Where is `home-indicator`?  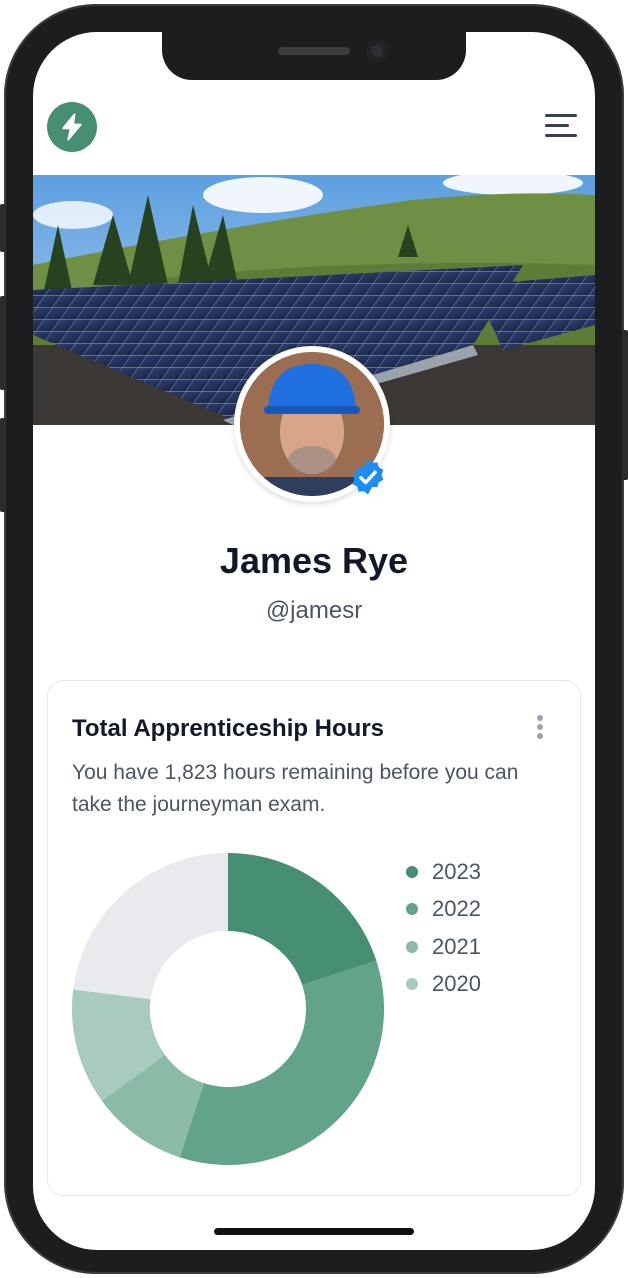 home-indicator is located at coordinates (314, 1231).